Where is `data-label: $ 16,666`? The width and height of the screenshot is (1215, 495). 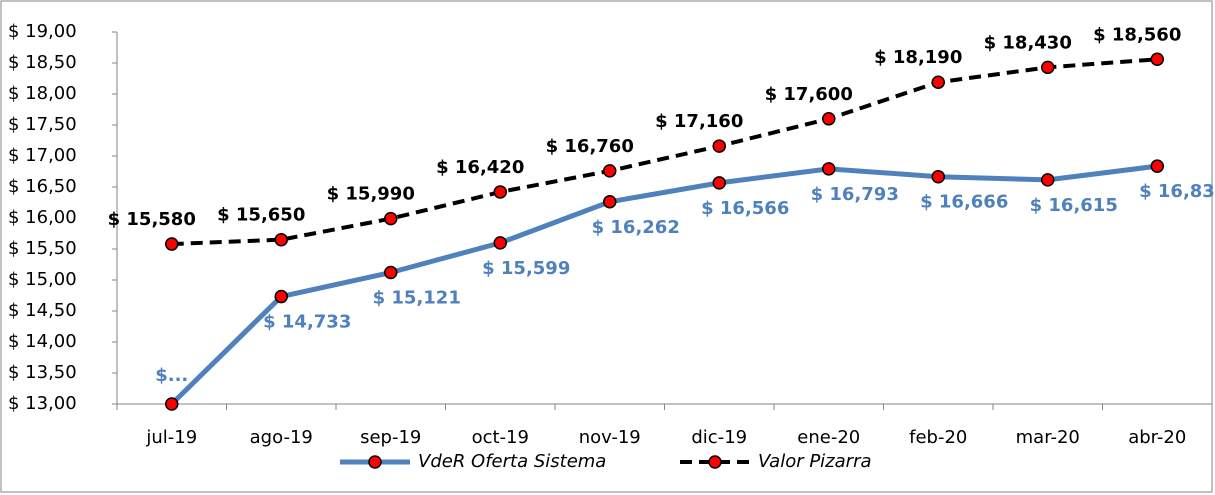
data-label: $ 16,666 is located at coordinates (964, 202).